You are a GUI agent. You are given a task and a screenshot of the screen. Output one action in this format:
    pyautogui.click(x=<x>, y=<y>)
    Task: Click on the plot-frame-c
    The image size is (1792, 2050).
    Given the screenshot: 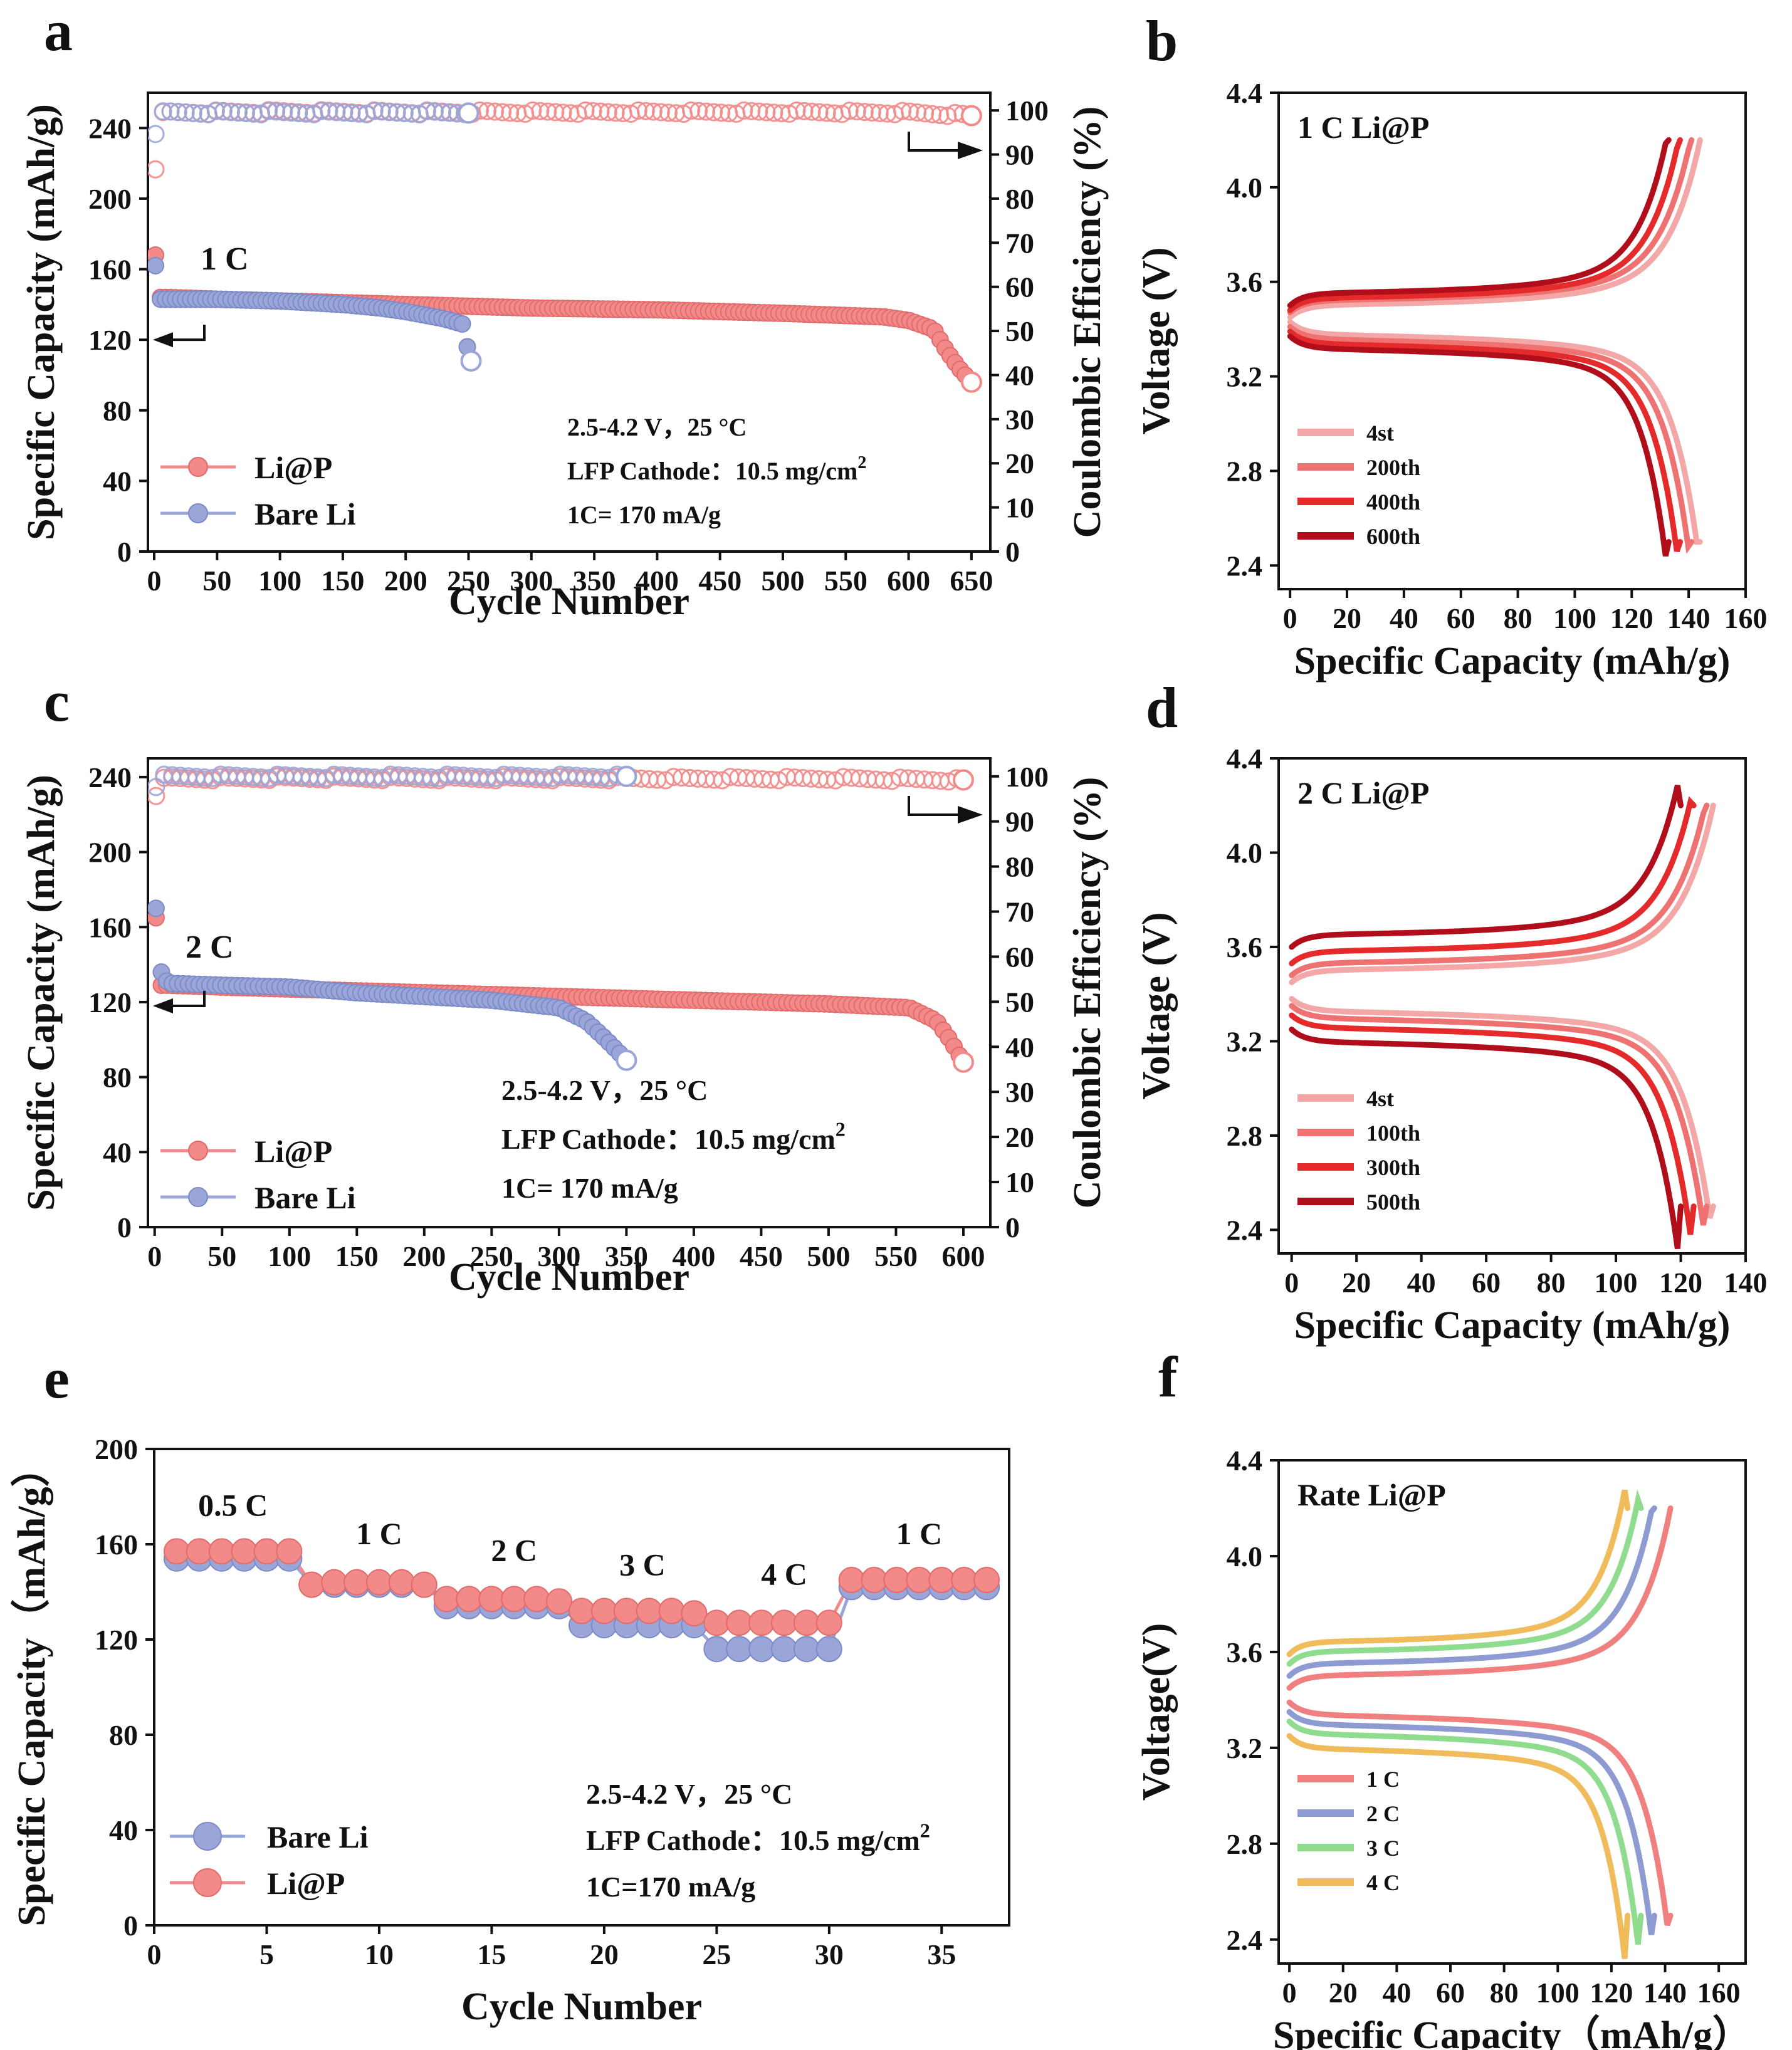 What is the action you would take?
    pyautogui.click(x=570, y=993)
    